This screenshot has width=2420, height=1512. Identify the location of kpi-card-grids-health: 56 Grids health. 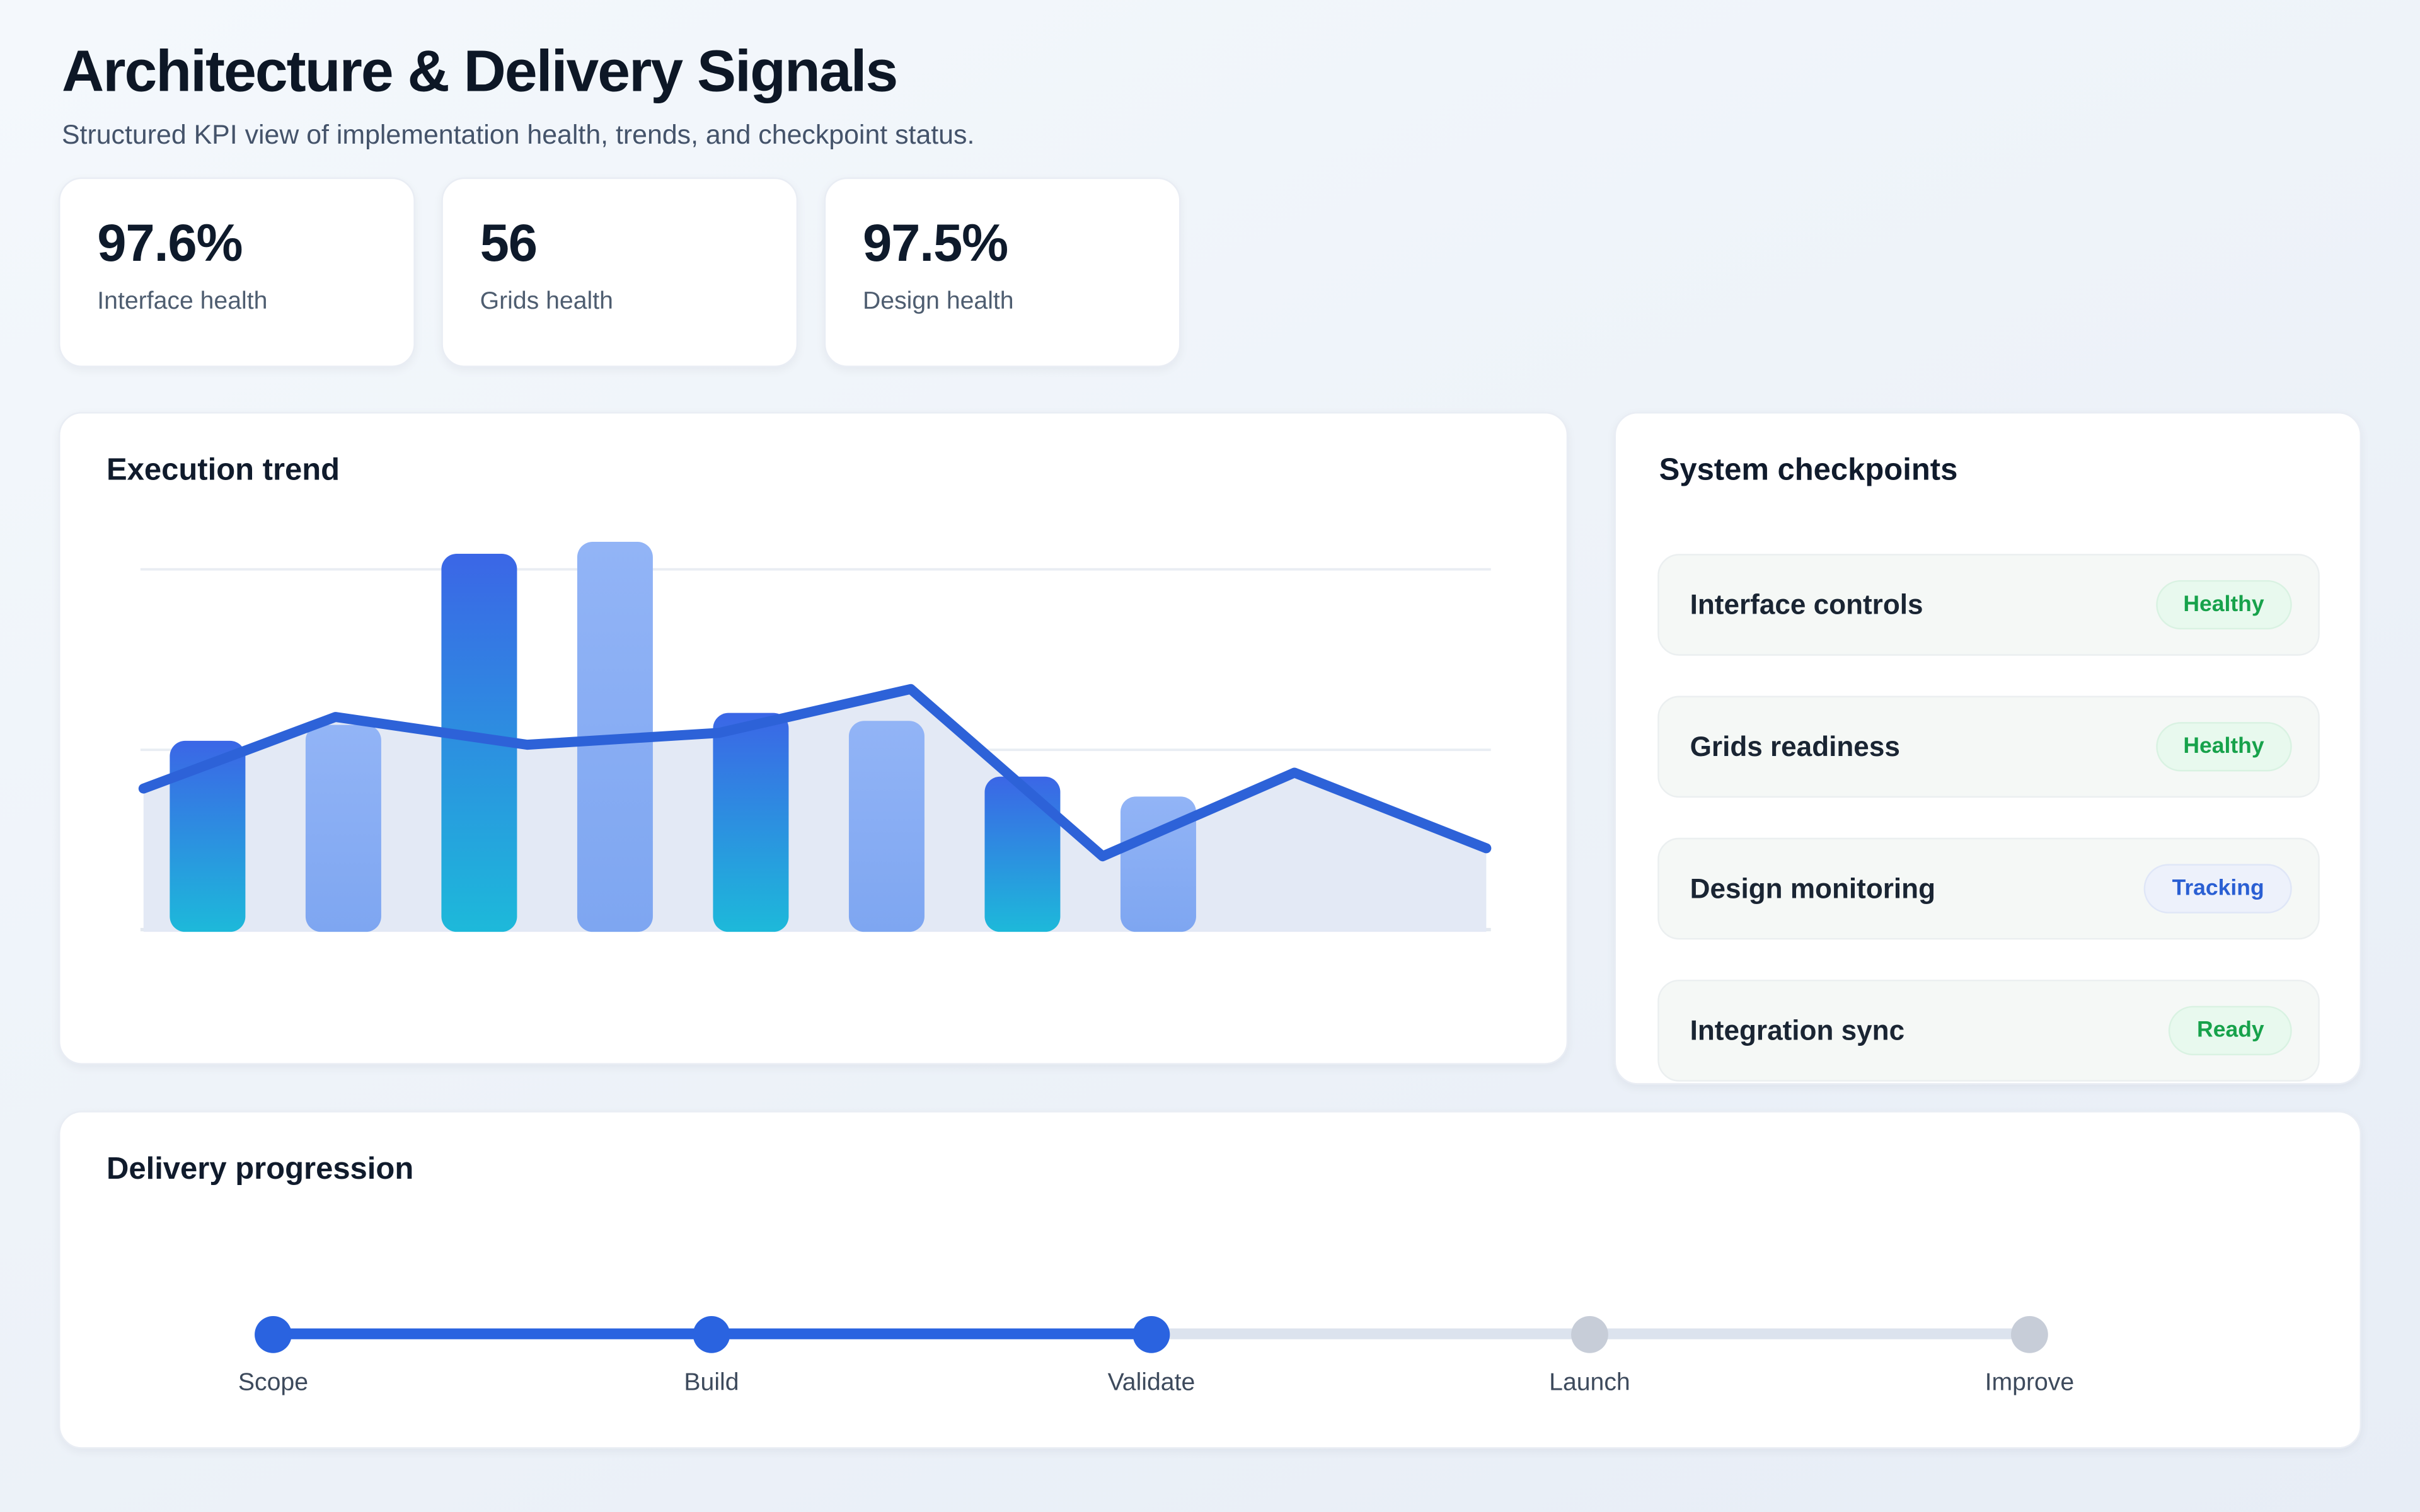
(620, 272).